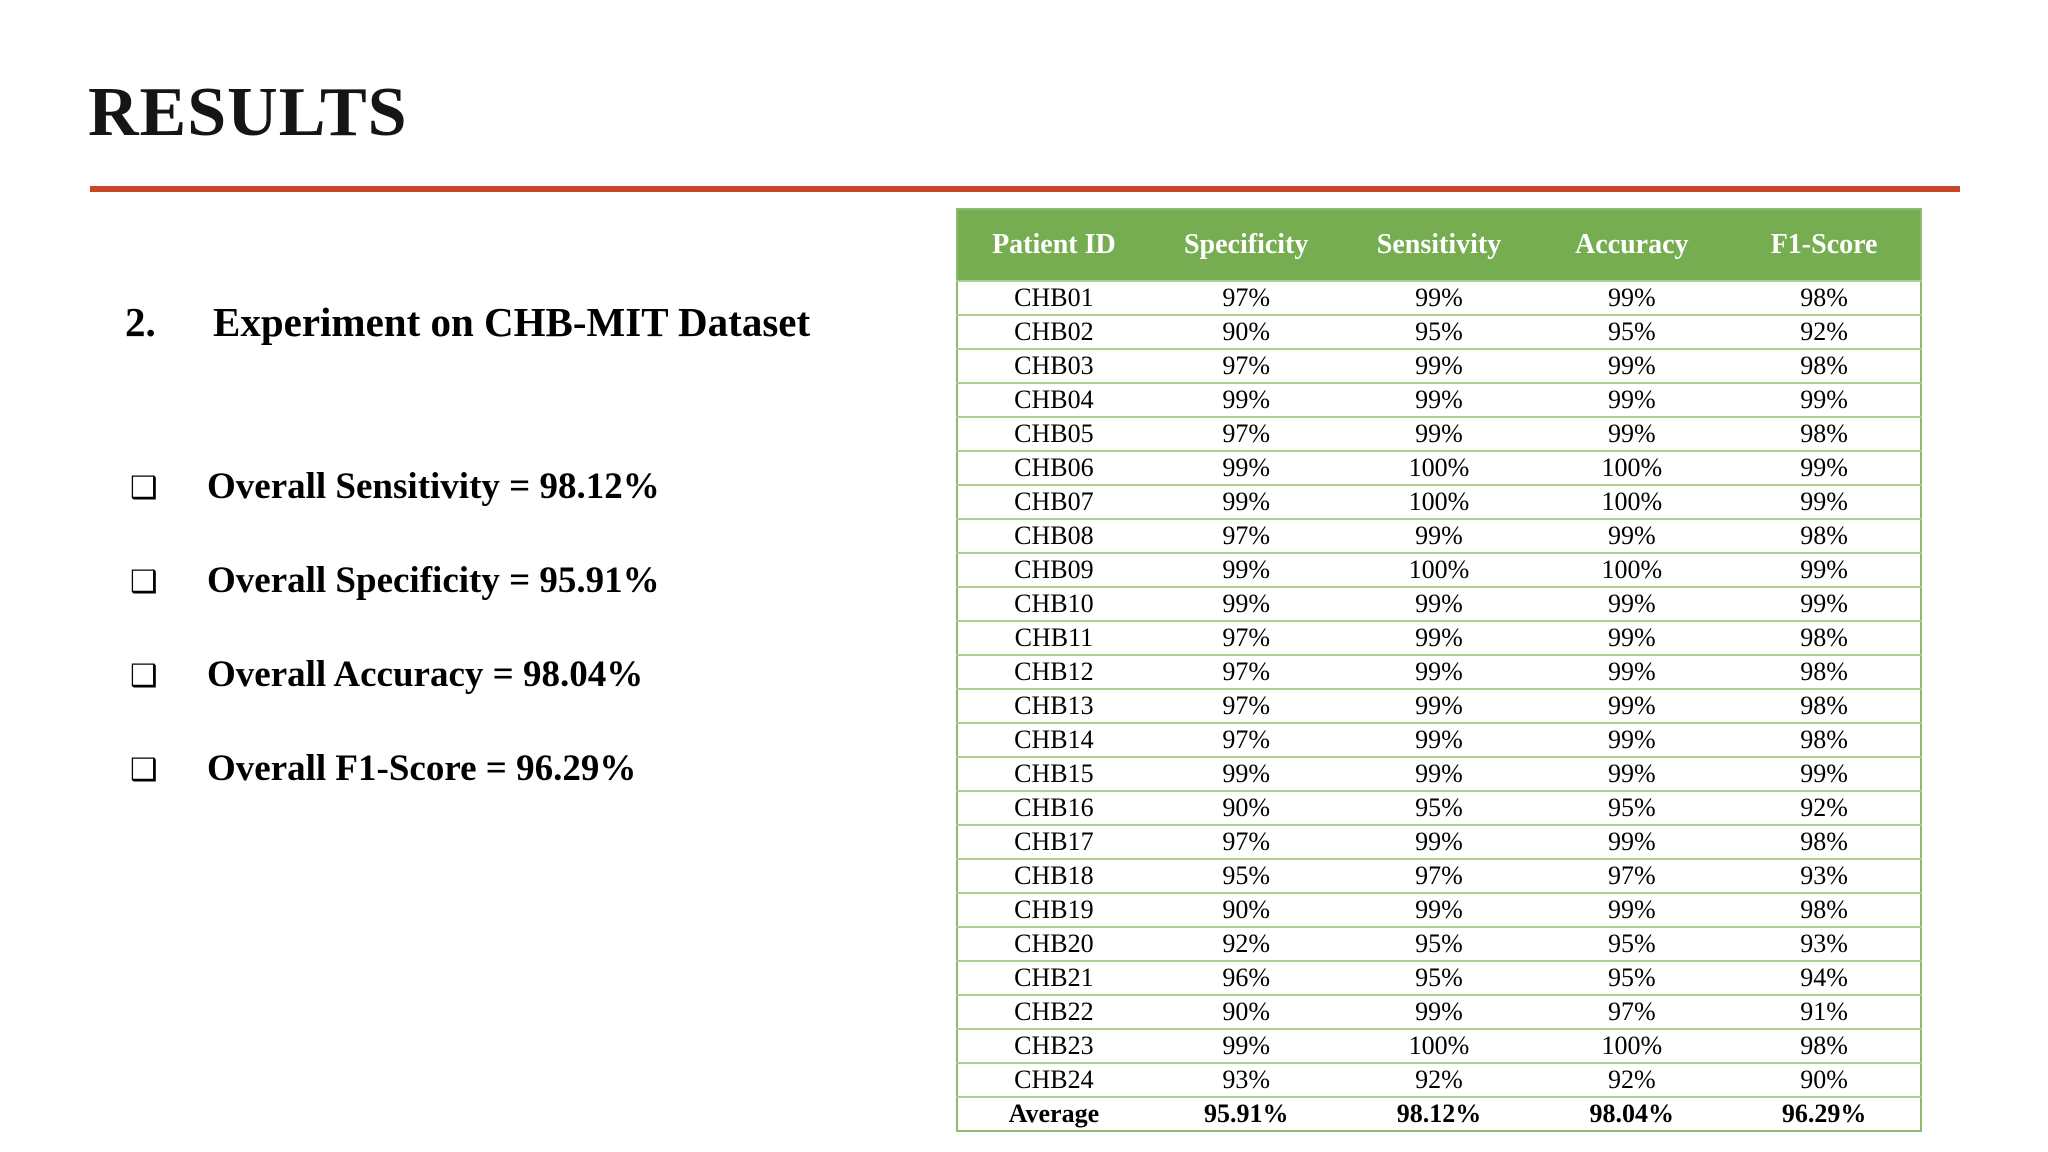 The height and width of the screenshot is (1152, 2048). I want to click on table-row: CHB20 92% 95% 95% 93%, so click(1439, 943).